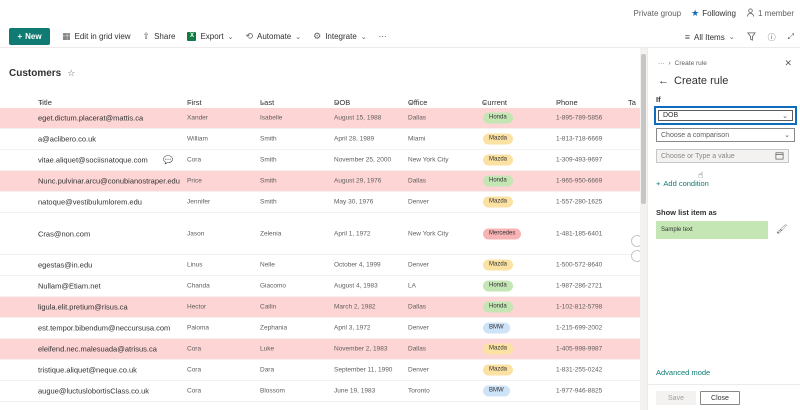  I want to click on edit-grid-button: ▦ Edit in grid view, so click(96, 36).